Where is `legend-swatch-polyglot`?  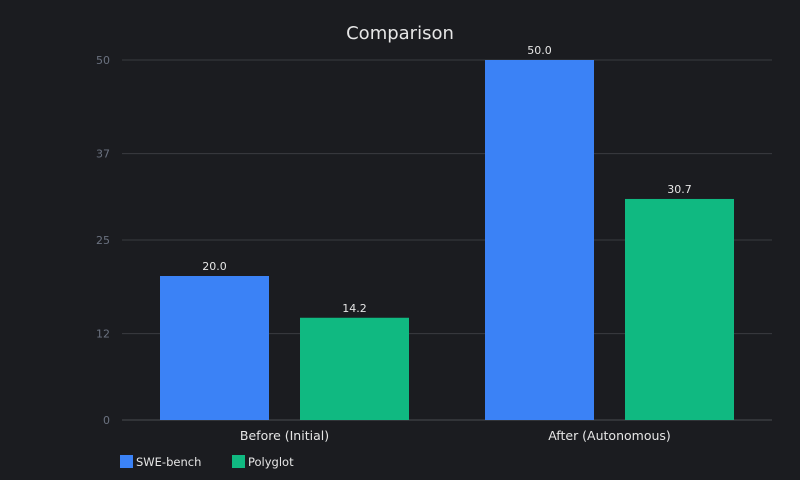
legend-swatch-polyglot is located at coordinates (238, 461).